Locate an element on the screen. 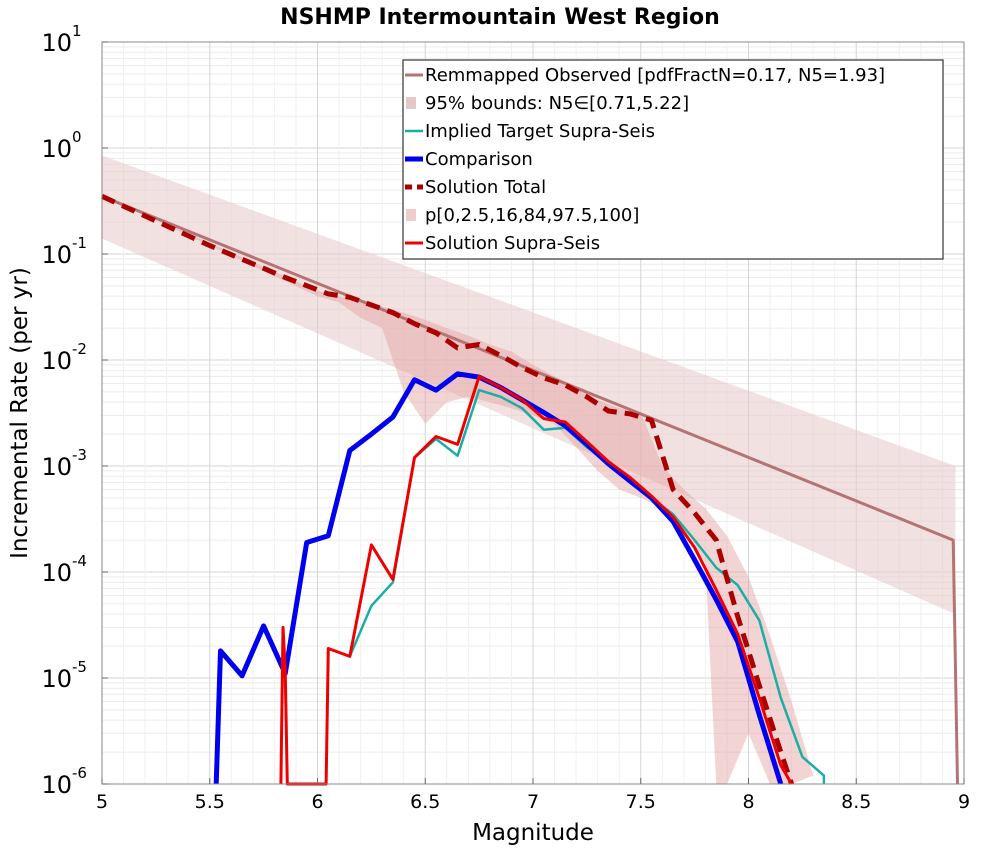 This screenshot has width=1000, height=850. x-tick-label: 6 is located at coordinates (317, 802).